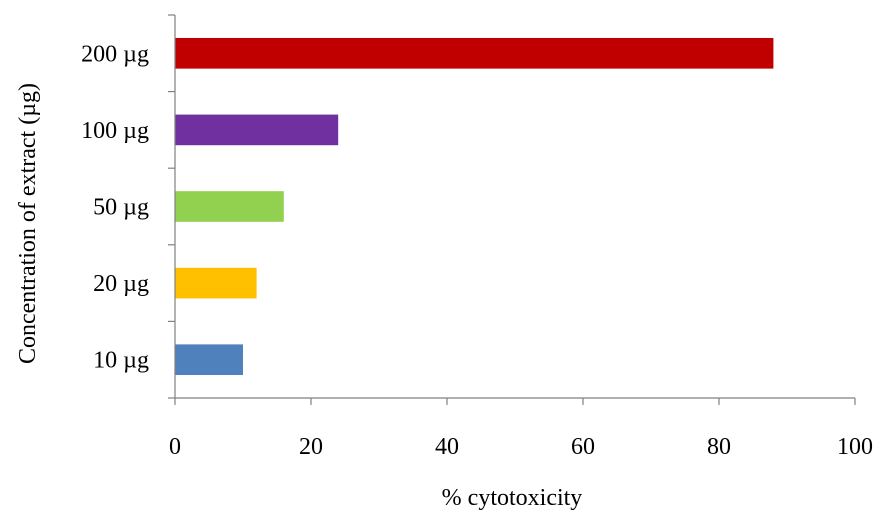 This screenshot has width=881, height=518. What do you see at coordinates (121, 361) in the screenshot?
I see `y-tick-label: 10 µg` at bounding box center [121, 361].